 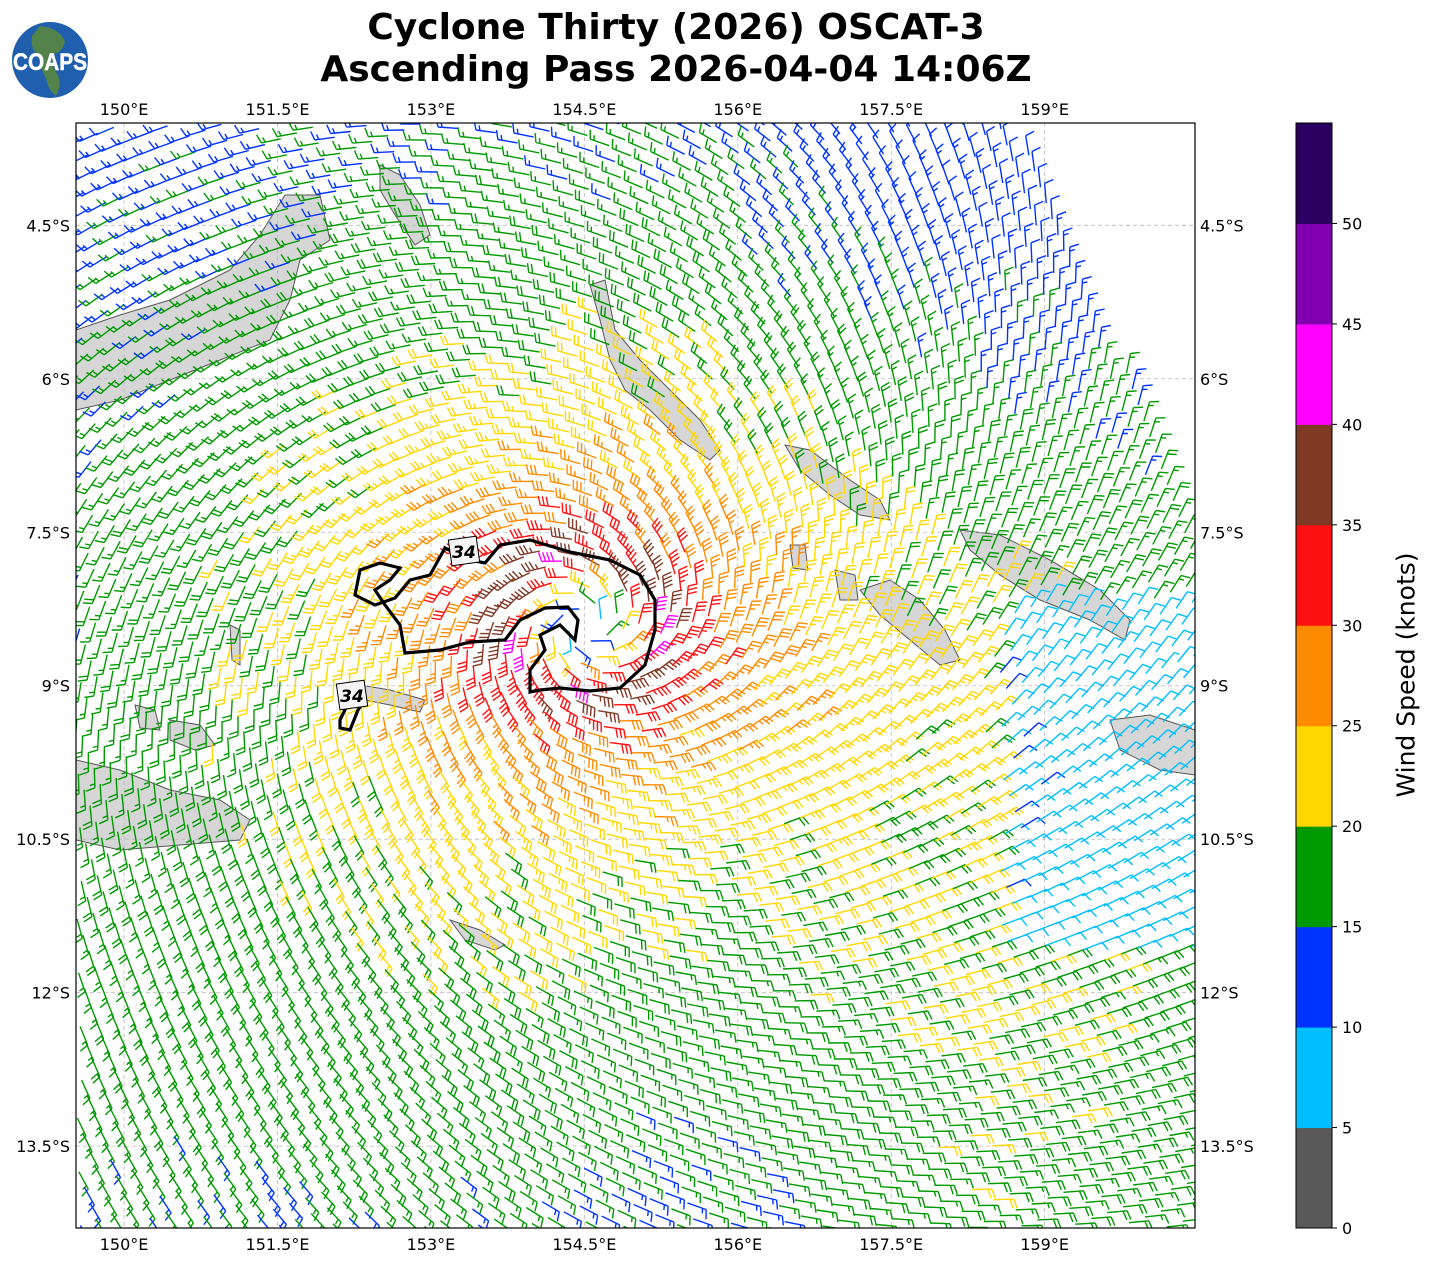 What do you see at coordinates (431, 1244) in the screenshot?
I see `lon-tick-label: 153°E` at bounding box center [431, 1244].